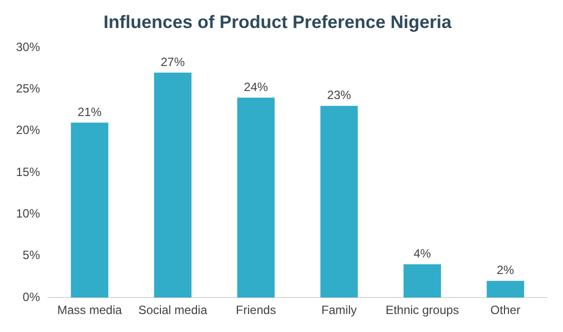 The height and width of the screenshot is (332, 563). Describe the element at coordinates (256, 310) in the screenshot. I see `x-tick-label: Friends` at that location.